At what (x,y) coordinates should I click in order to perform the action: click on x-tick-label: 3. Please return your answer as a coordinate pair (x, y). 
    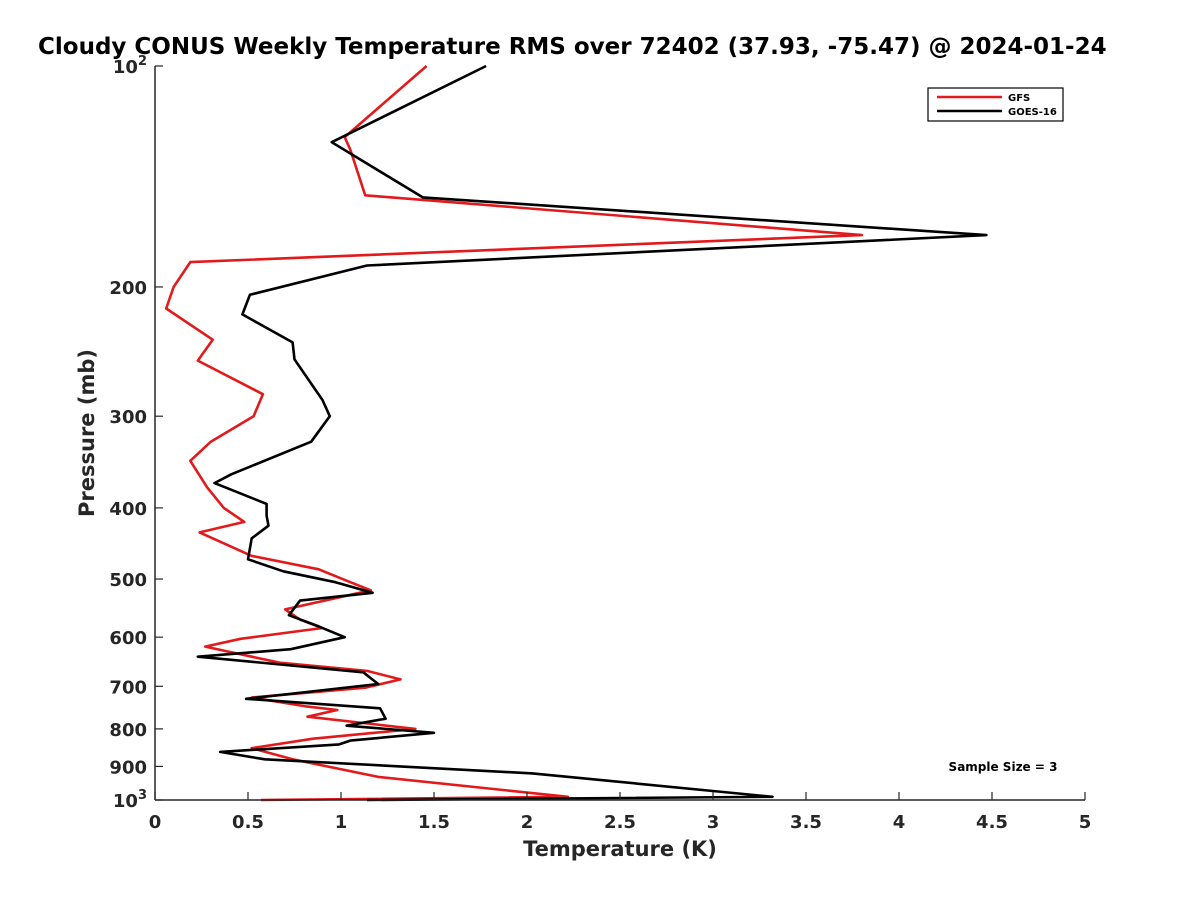
    Looking at the image, I should click on (713, 822).